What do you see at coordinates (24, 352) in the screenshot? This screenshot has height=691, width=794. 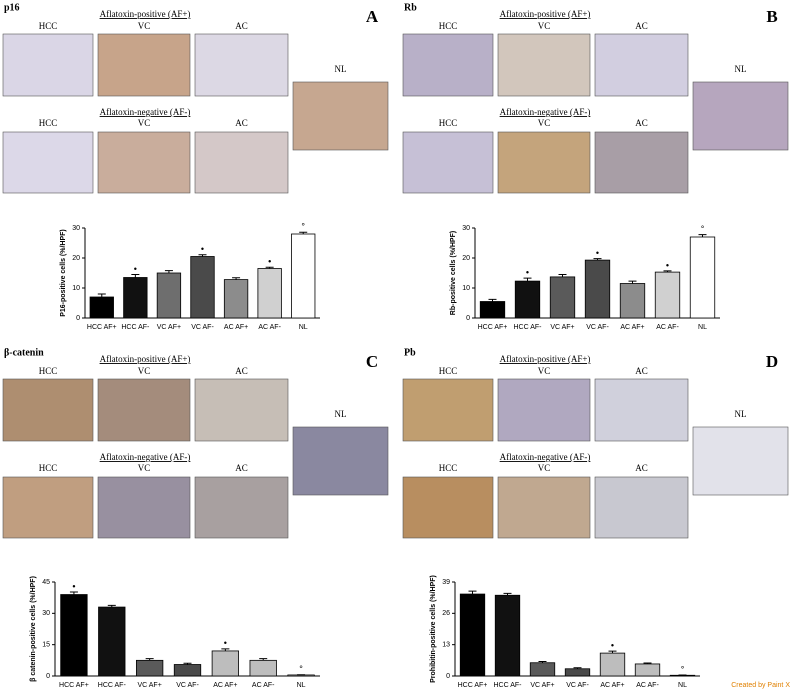 I see `stain-label: β-catenin` at bounding box center [24, 352].